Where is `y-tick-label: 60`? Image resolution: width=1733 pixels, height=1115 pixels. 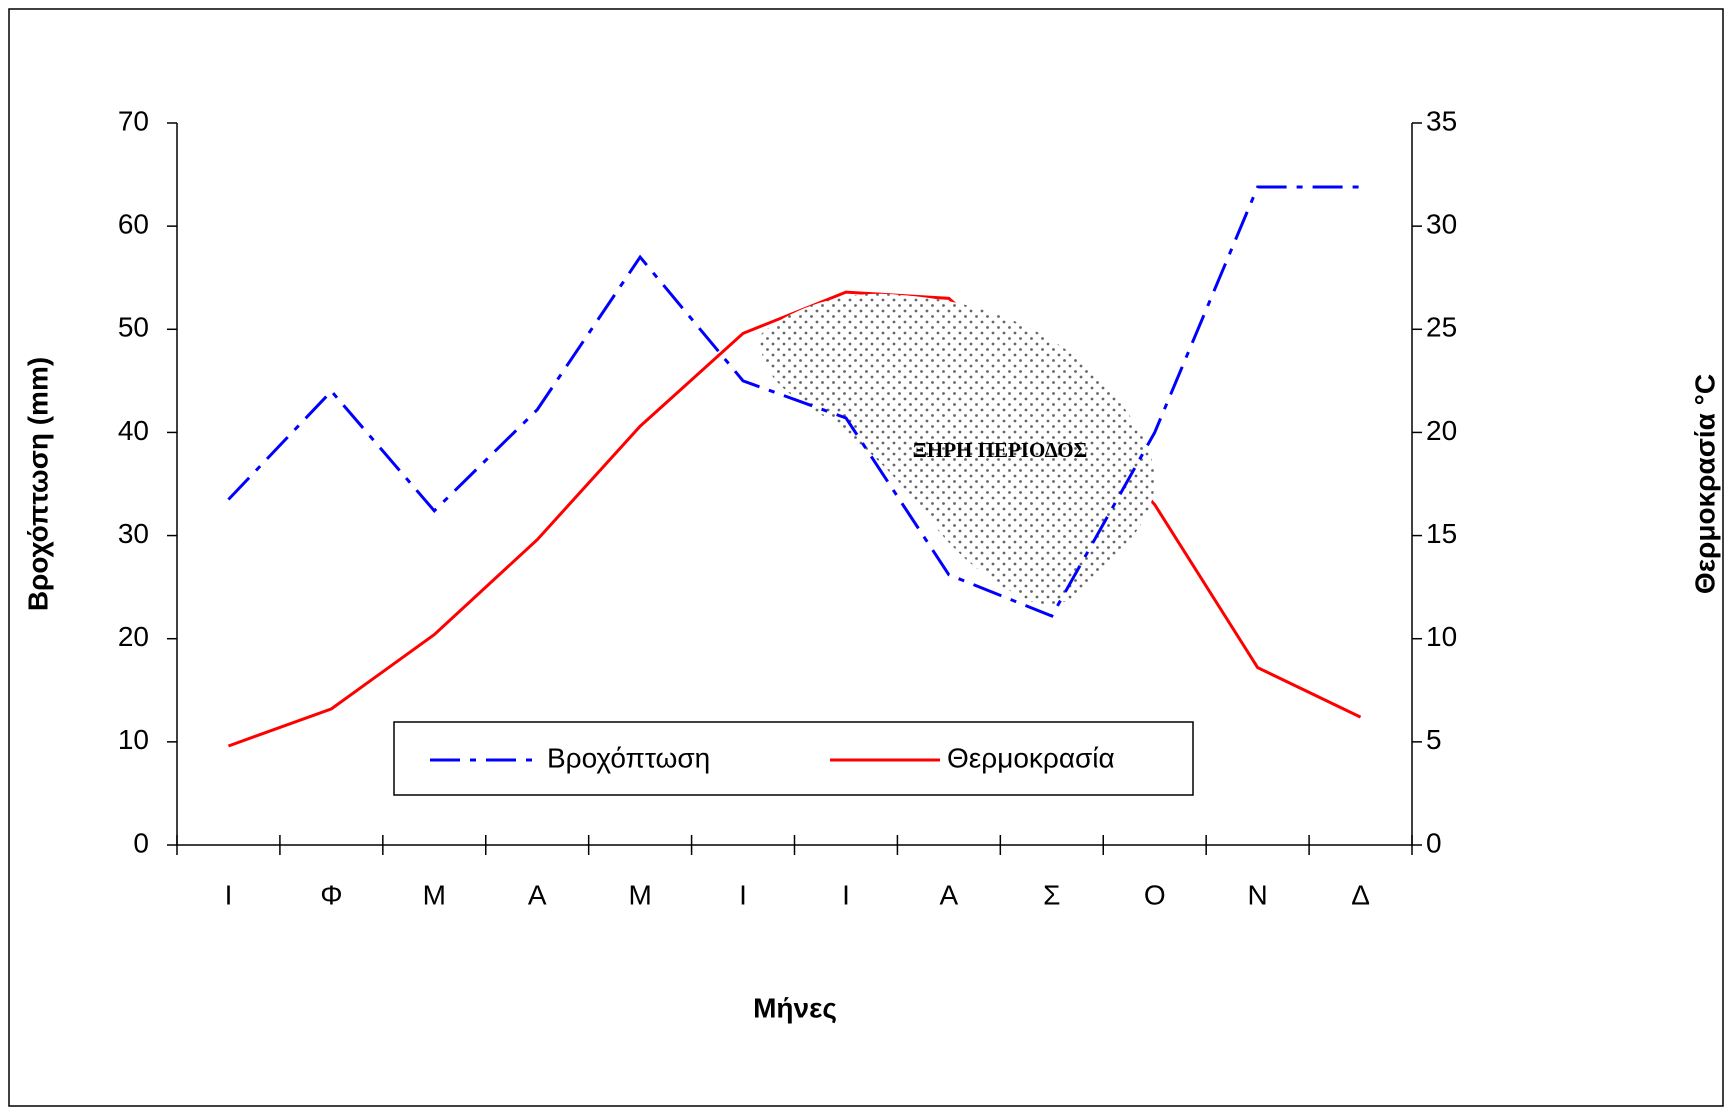
y-tick-label: 60 is located at coordinates (133, 224).